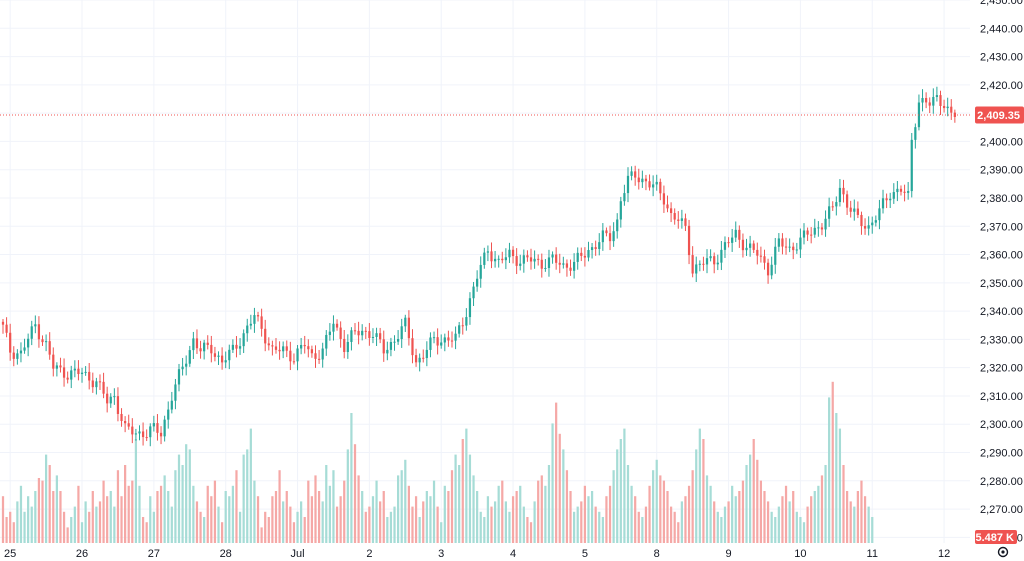 This screenshot has height=561, width=1024. Describe the element at coordinates (512, 552) in the screenshot. I see `time-axis` at that location.